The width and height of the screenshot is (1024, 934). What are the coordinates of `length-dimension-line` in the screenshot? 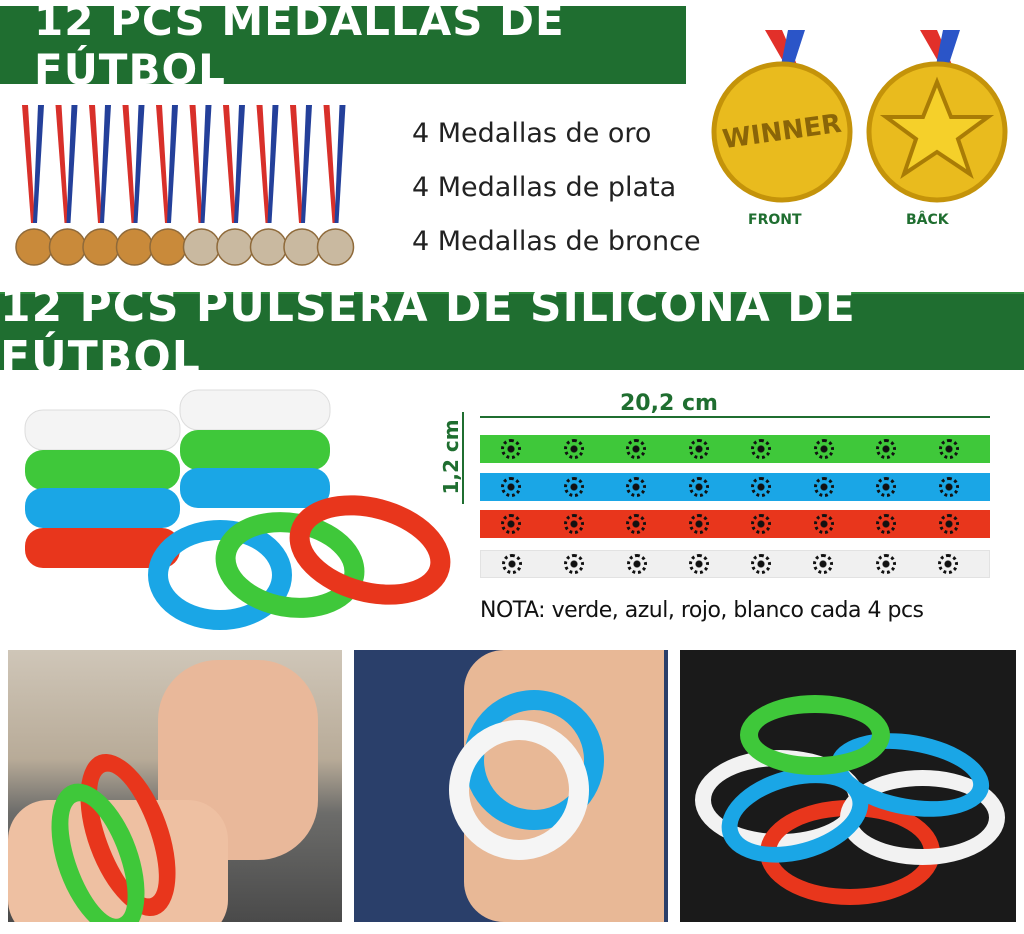 It's located at (735, 417).